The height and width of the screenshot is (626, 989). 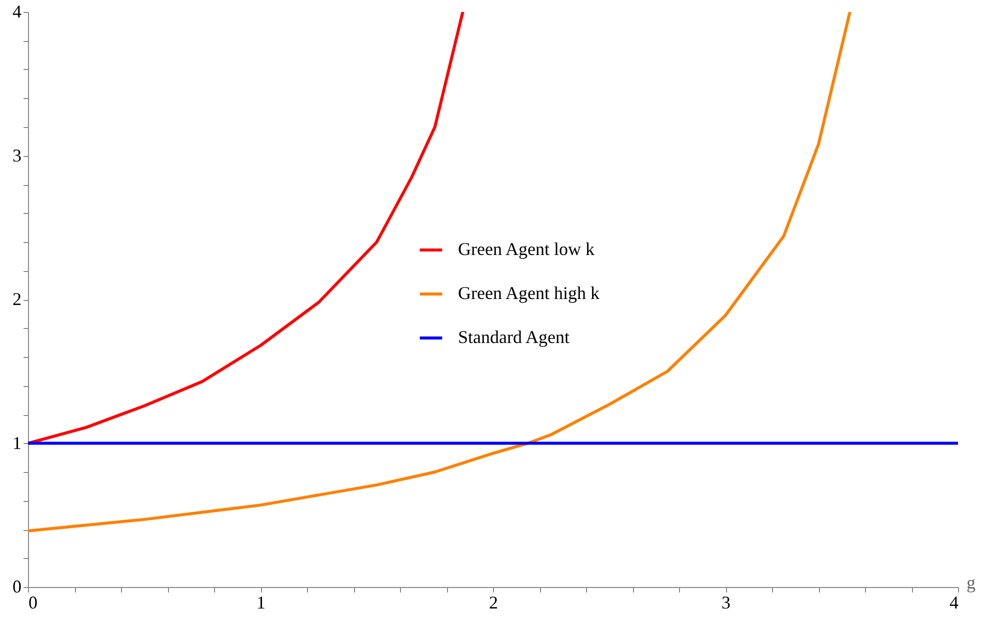 I want to click on y-tick-label: 3, so click(x=17, y=155).